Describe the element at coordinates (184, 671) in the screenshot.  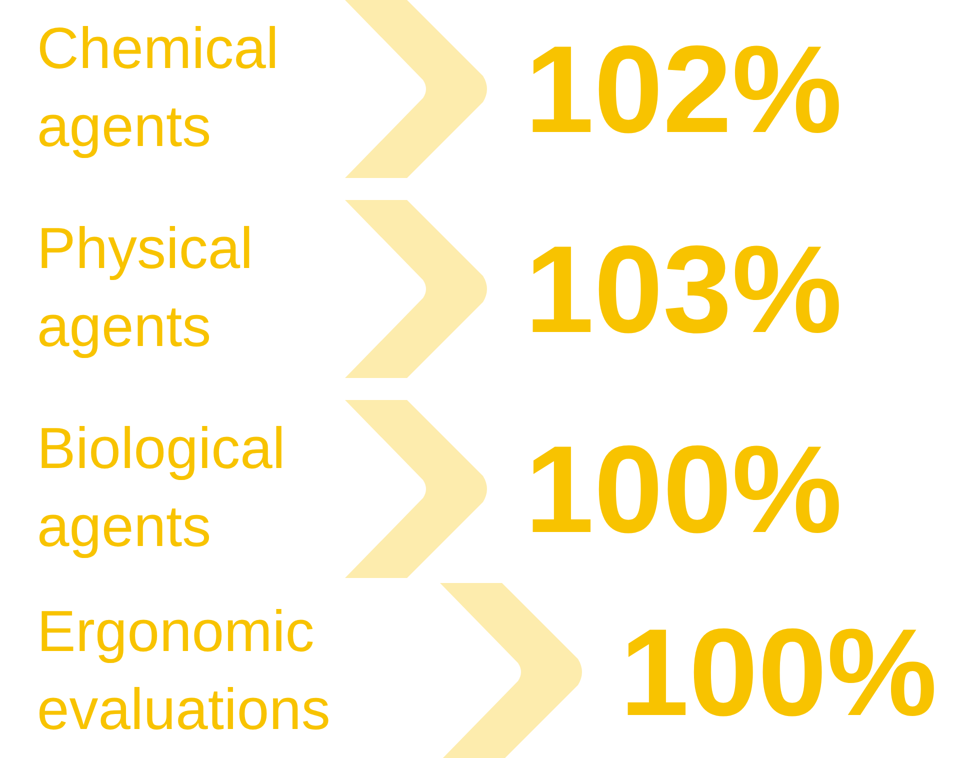
I see `category-label: Ergonomic evaluations` at that location.